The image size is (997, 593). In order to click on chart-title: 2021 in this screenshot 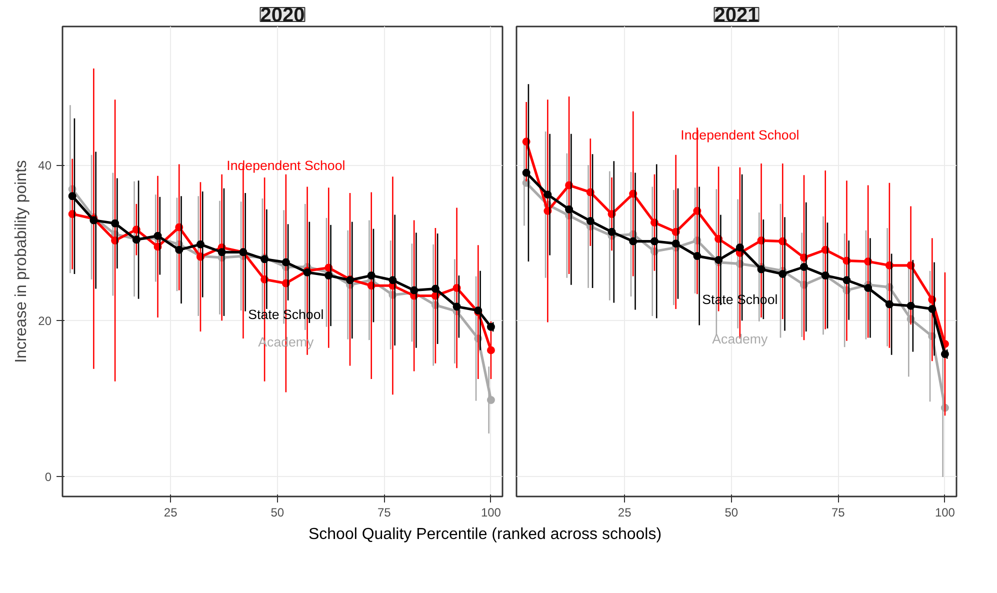, I will do `click(736, 15)`.